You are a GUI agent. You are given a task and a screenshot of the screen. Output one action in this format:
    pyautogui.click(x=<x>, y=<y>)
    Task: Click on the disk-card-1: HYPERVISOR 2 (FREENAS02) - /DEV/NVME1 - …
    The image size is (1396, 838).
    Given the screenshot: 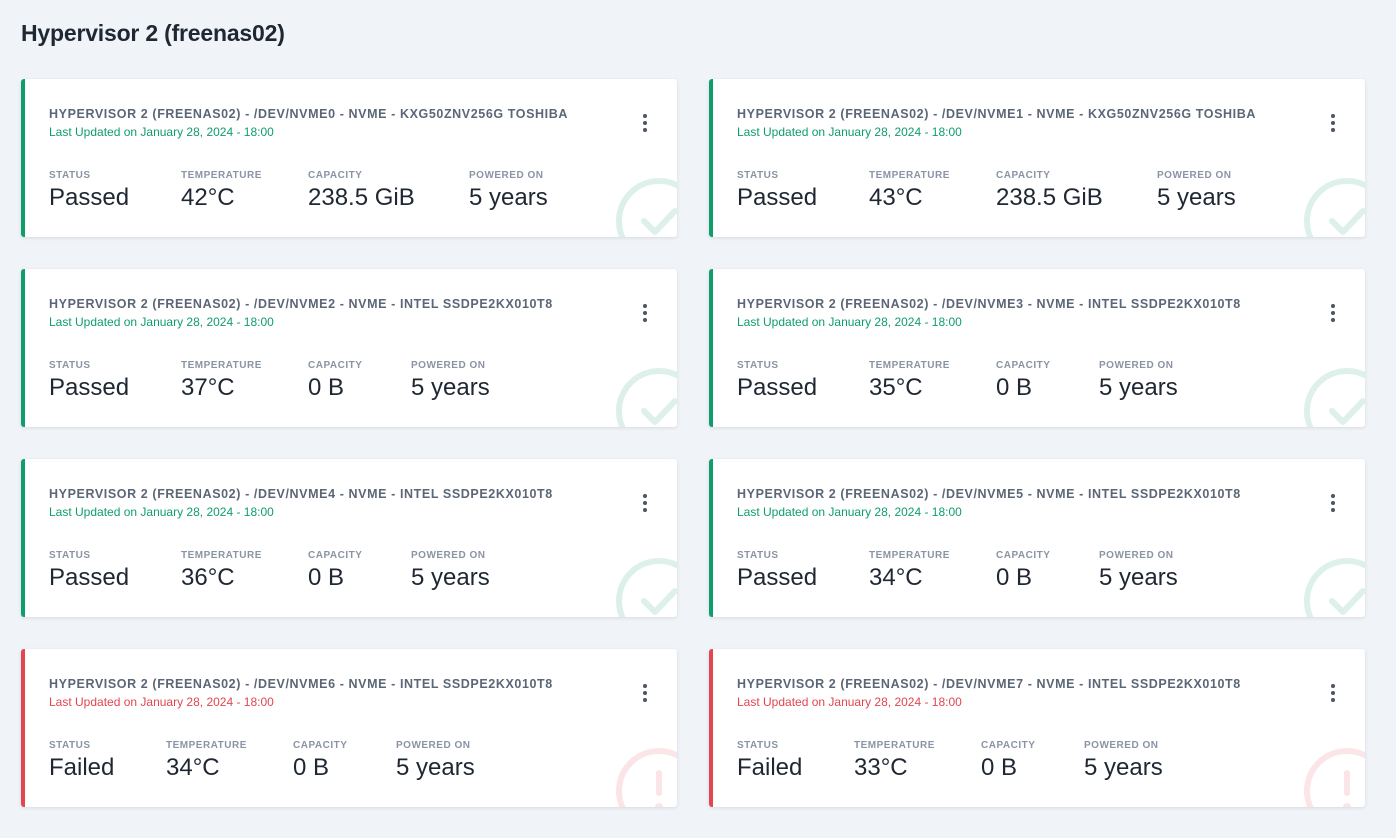 What is the action you would take?
    pyautogui.click(x=1037, y=158)
    